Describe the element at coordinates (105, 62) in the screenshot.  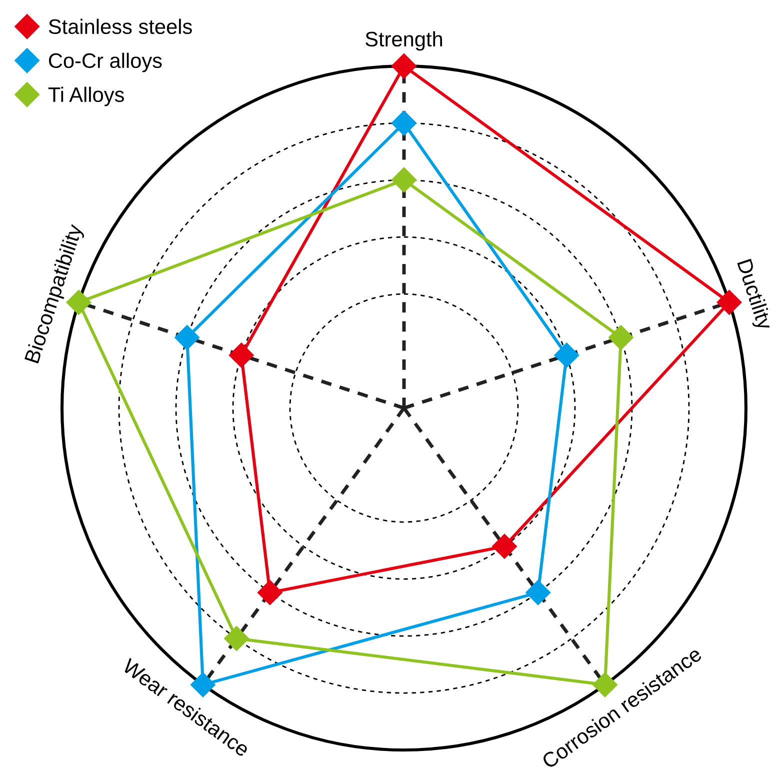
I see `legend-label: Co-Cr alloys` at that location.